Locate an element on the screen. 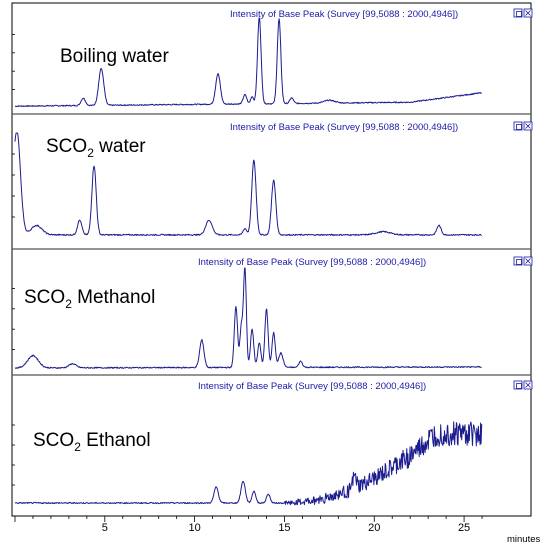 This screenshot has width=550, height=550. chromatogram-trace-boiling-water is located at coordinates (248, 62).